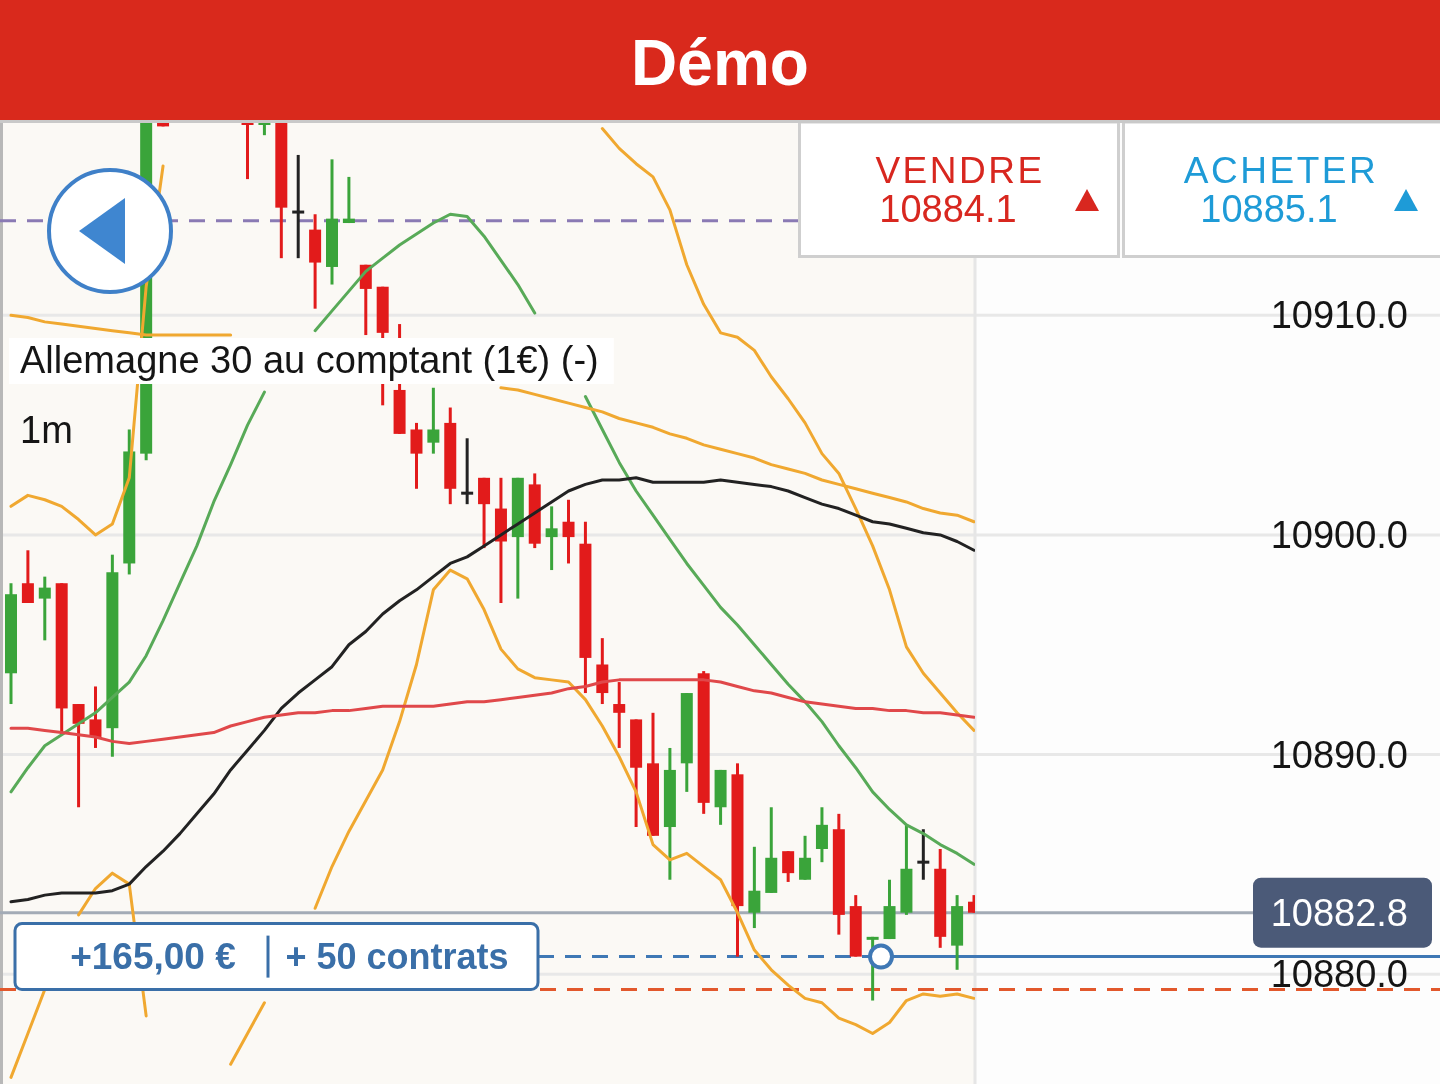  Describe the element at coordinates (1269, 209) in the screenshot. I see `text: 10885.1` at that location.